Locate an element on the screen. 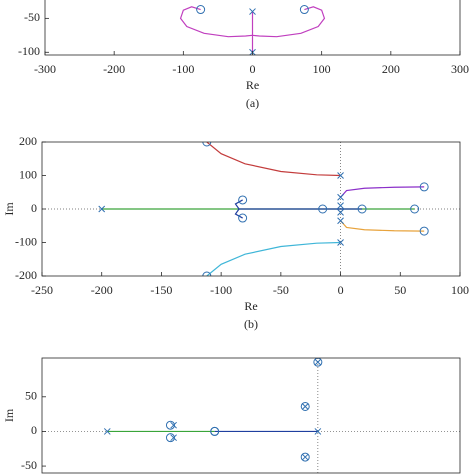 The image size is (474, 474). y-tick-label: 100 is located at coordinates (28, 174).